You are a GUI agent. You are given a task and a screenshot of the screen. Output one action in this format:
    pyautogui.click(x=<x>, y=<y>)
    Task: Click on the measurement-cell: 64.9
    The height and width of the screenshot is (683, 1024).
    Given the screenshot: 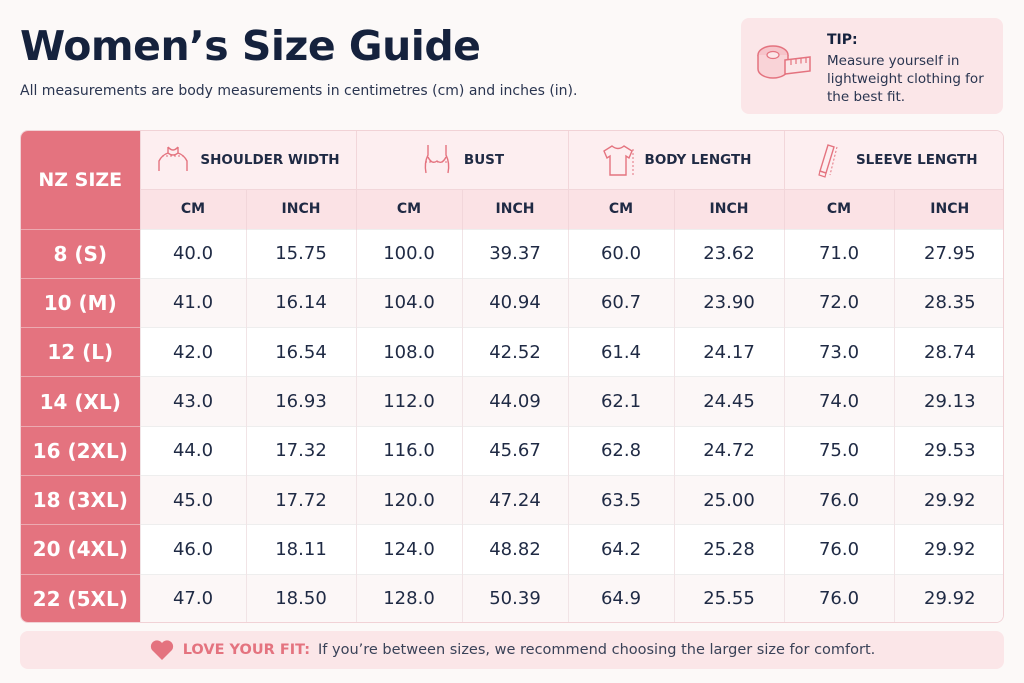 What is the action you would take?
    pyautogui.click(x=620, y=597)
    